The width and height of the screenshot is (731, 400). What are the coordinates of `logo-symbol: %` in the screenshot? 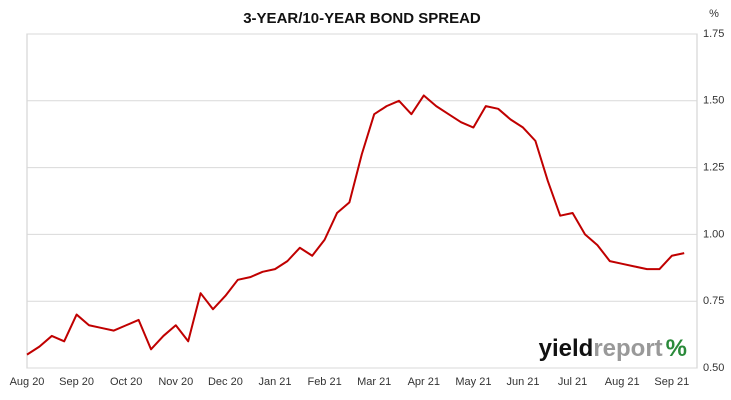 It's located at (676, 348).